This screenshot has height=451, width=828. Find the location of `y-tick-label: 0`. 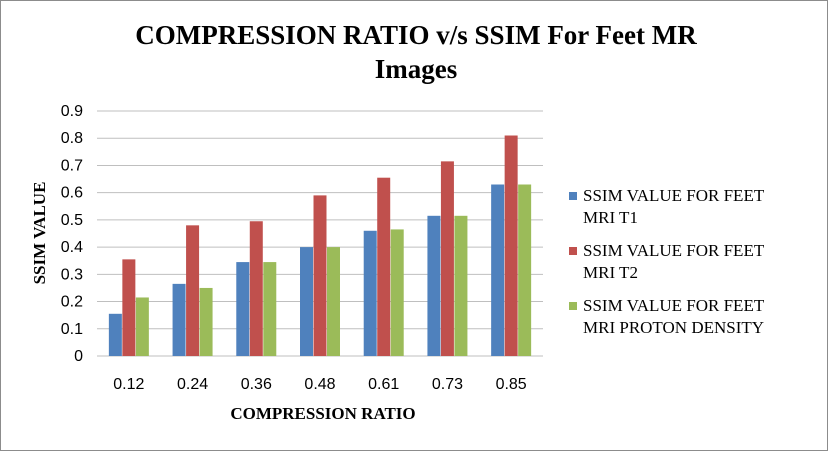

y-tick-label: 0 is located at coordinates (78, 356).